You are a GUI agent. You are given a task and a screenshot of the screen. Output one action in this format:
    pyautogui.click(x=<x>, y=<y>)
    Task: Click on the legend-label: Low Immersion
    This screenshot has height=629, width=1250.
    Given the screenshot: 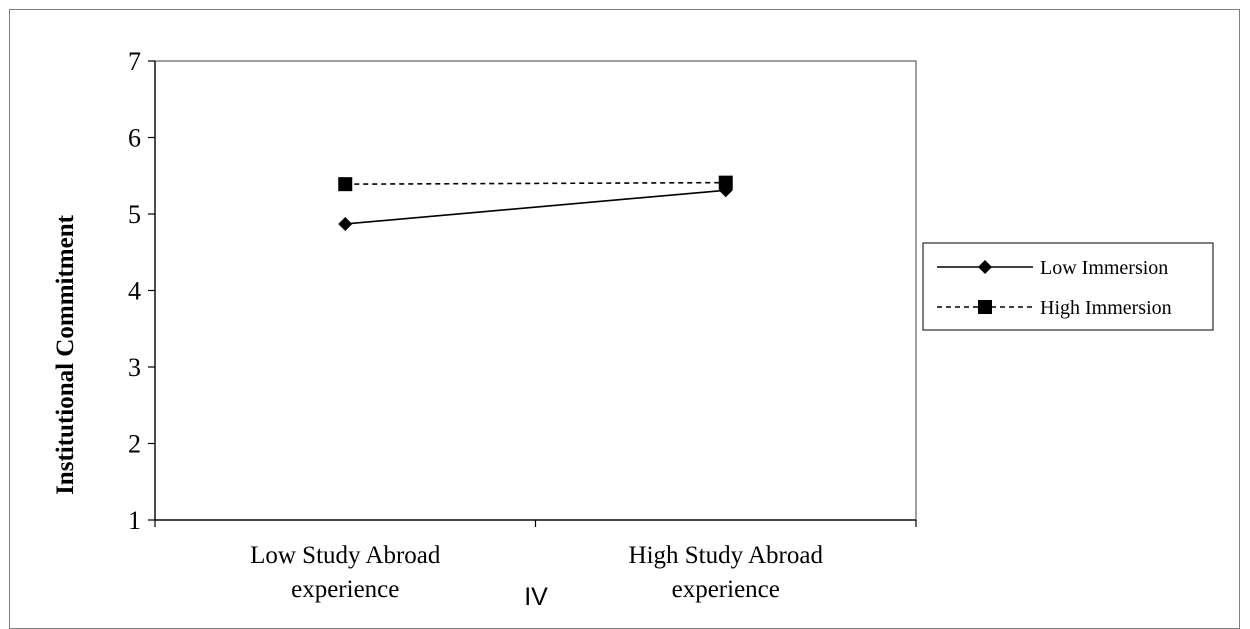 What is the action you would take?
    pyautogui.click(x=1104, y=268)
    